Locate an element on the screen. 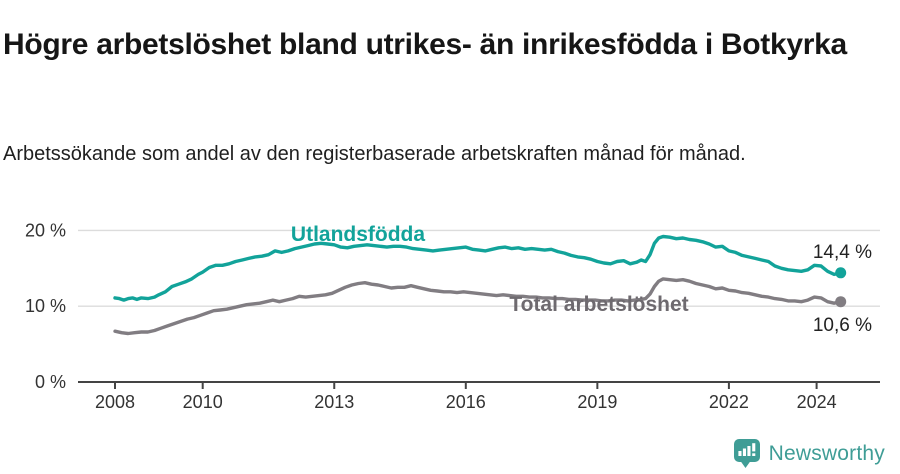 This screenshot has height=474, width=900. x-tick-label: 2019 is located at coordinates (597, 402).